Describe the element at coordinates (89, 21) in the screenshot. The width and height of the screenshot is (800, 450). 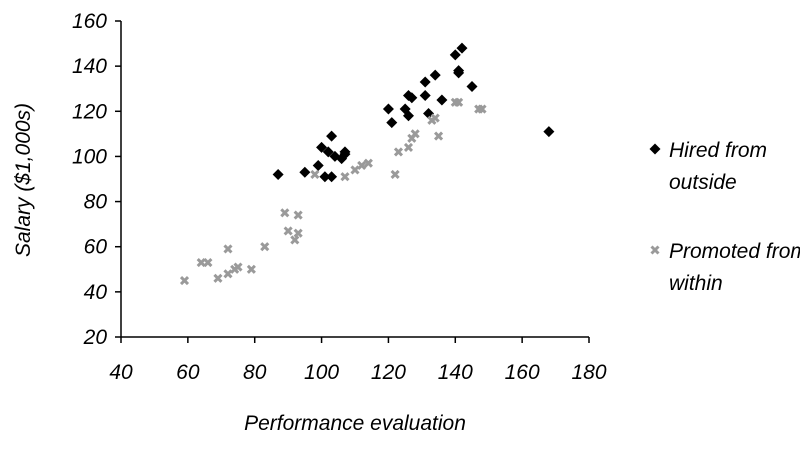
I see `y-tick-label: 160` at that location.